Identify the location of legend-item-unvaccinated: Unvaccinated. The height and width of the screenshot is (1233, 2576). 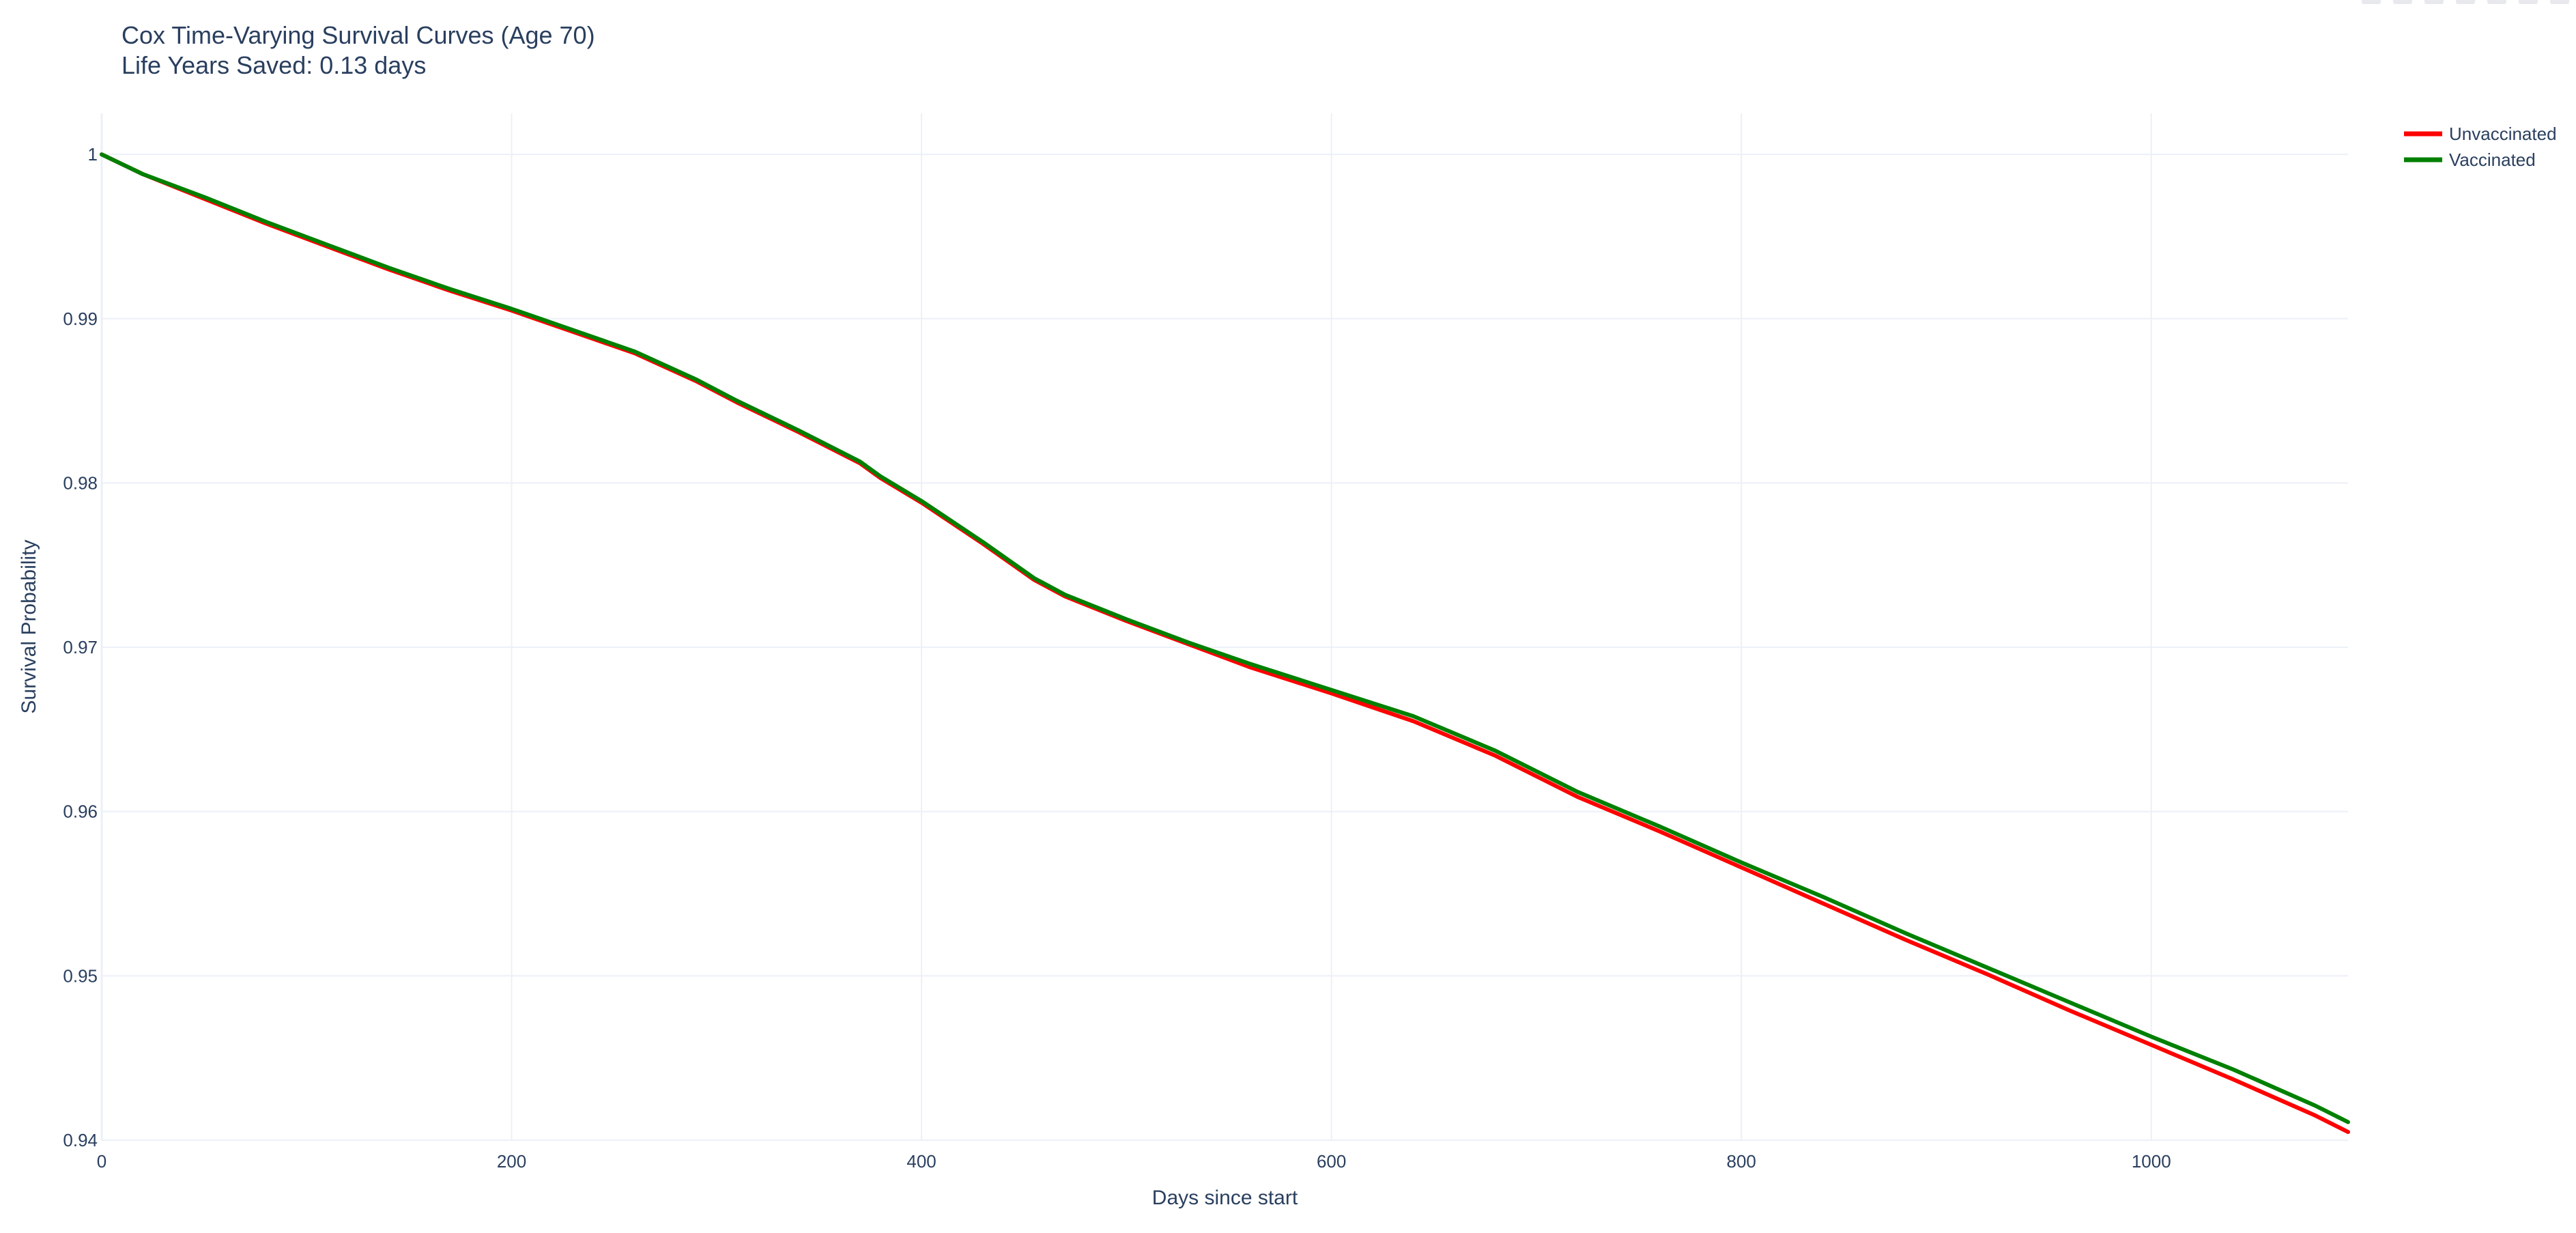
(2480, 134).